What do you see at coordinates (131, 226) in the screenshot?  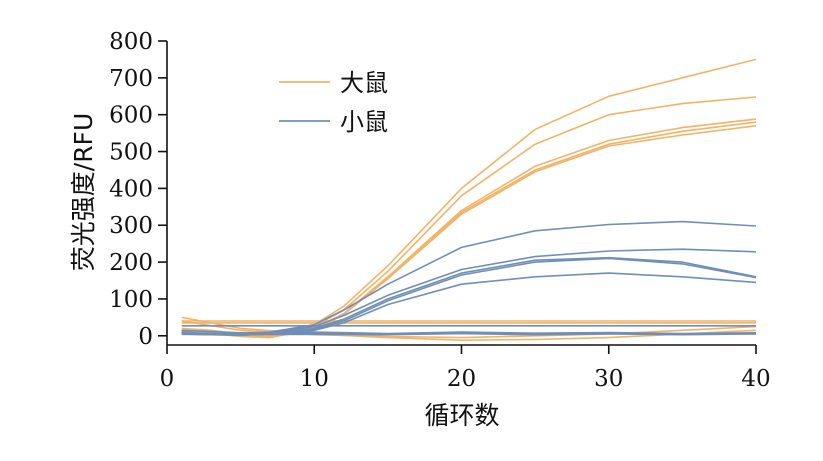 I see `y-tick-label-3: 300` at bounding box center [131, 226].